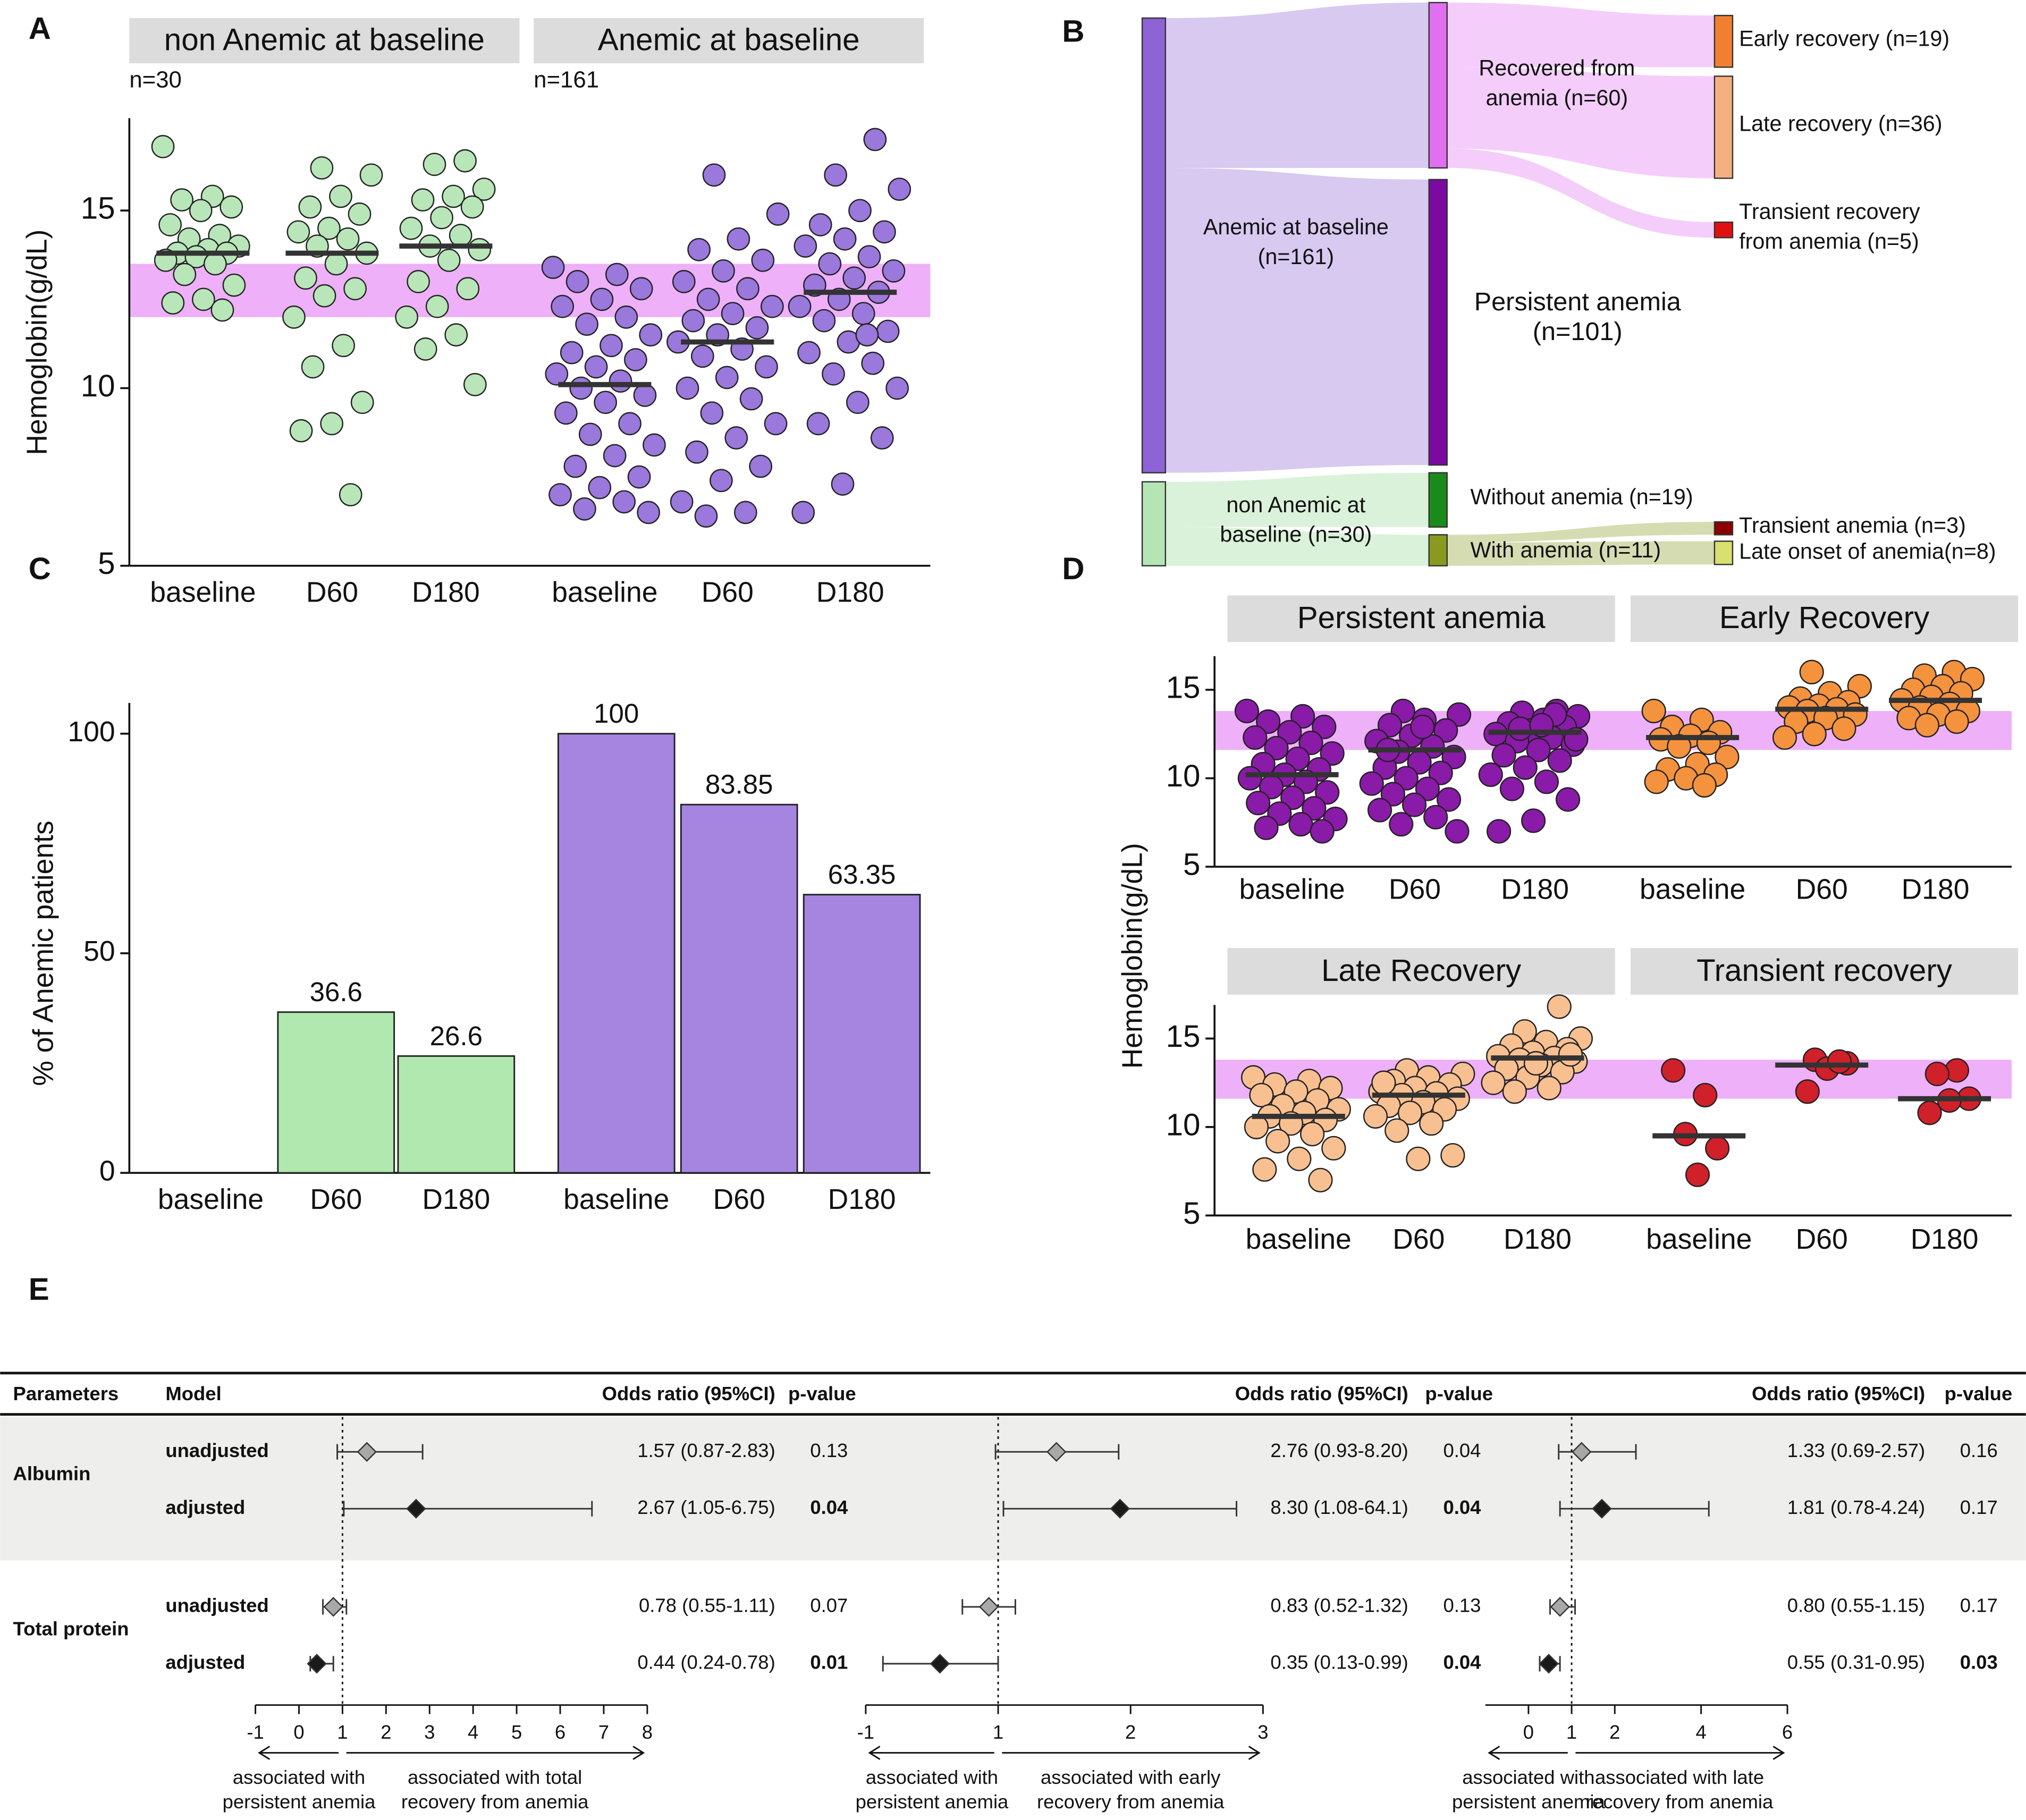 The width and height of the screenshot is (2026, 1820). I want to click on facet-strip, so click(1421, 971).